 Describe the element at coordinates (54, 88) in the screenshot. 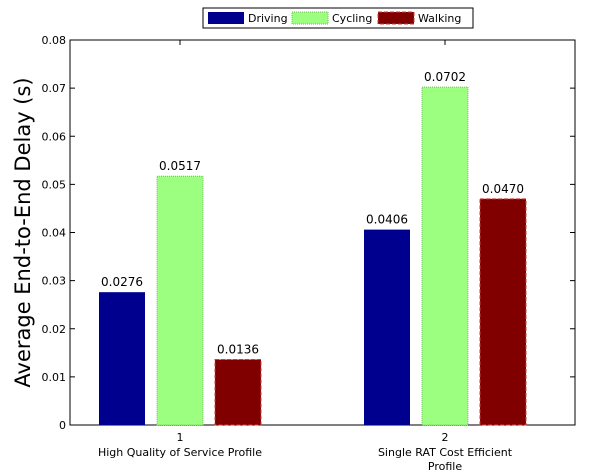

I see `y-tick-label: 0.07` at that location.